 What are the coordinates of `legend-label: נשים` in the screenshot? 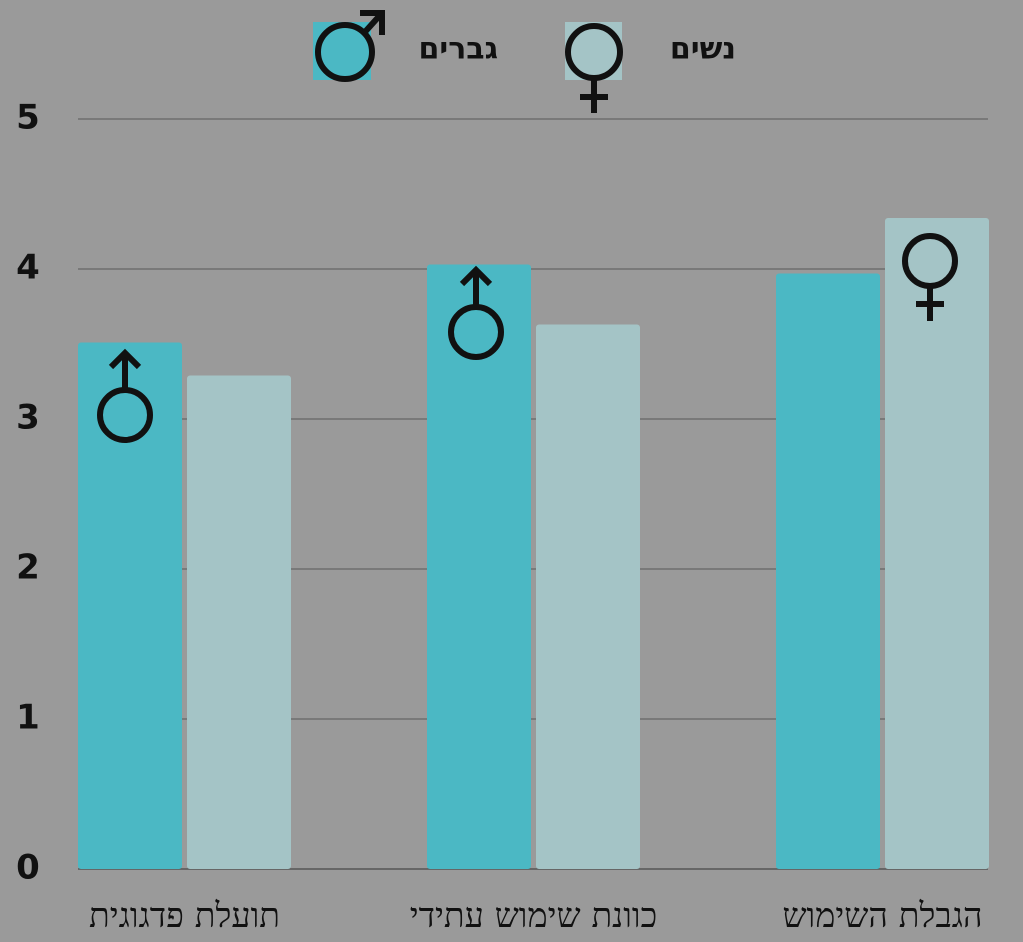 It's located at (703, 49).